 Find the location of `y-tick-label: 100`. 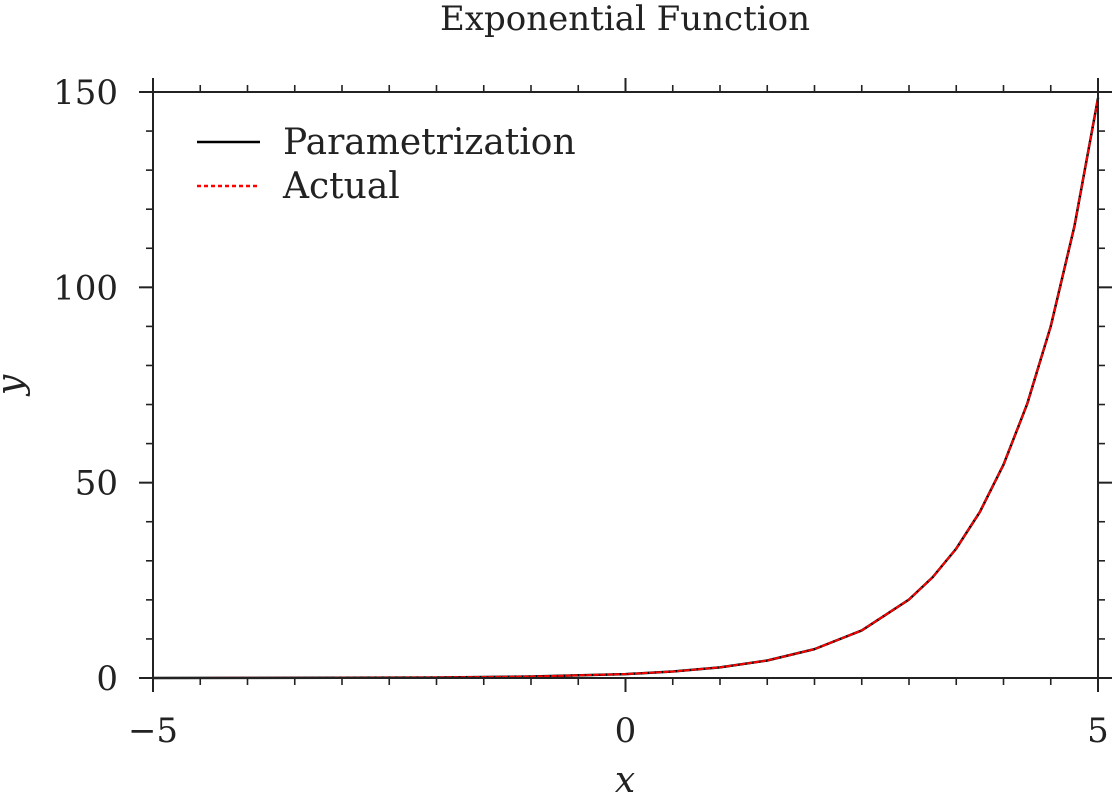

y-tick-label: 100 is located at coordinates (85, 288).